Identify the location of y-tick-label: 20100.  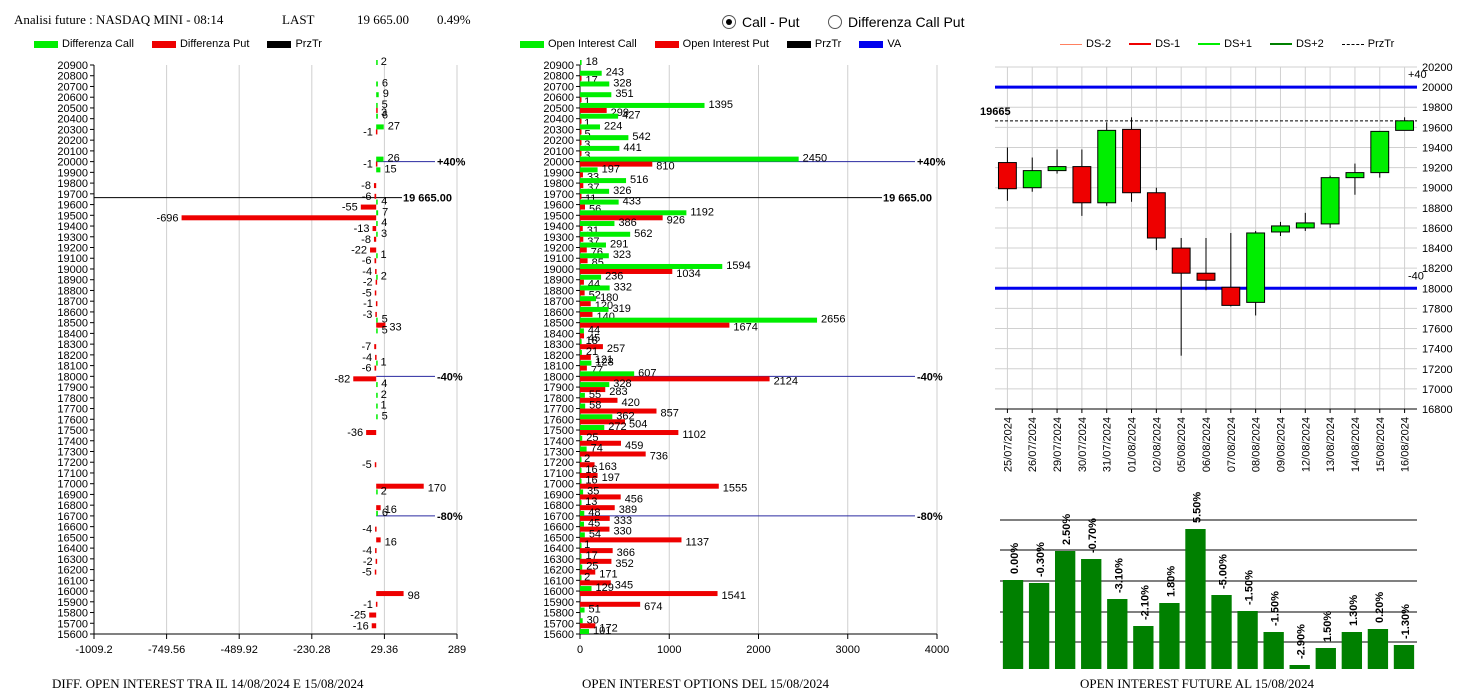
(558, 152).